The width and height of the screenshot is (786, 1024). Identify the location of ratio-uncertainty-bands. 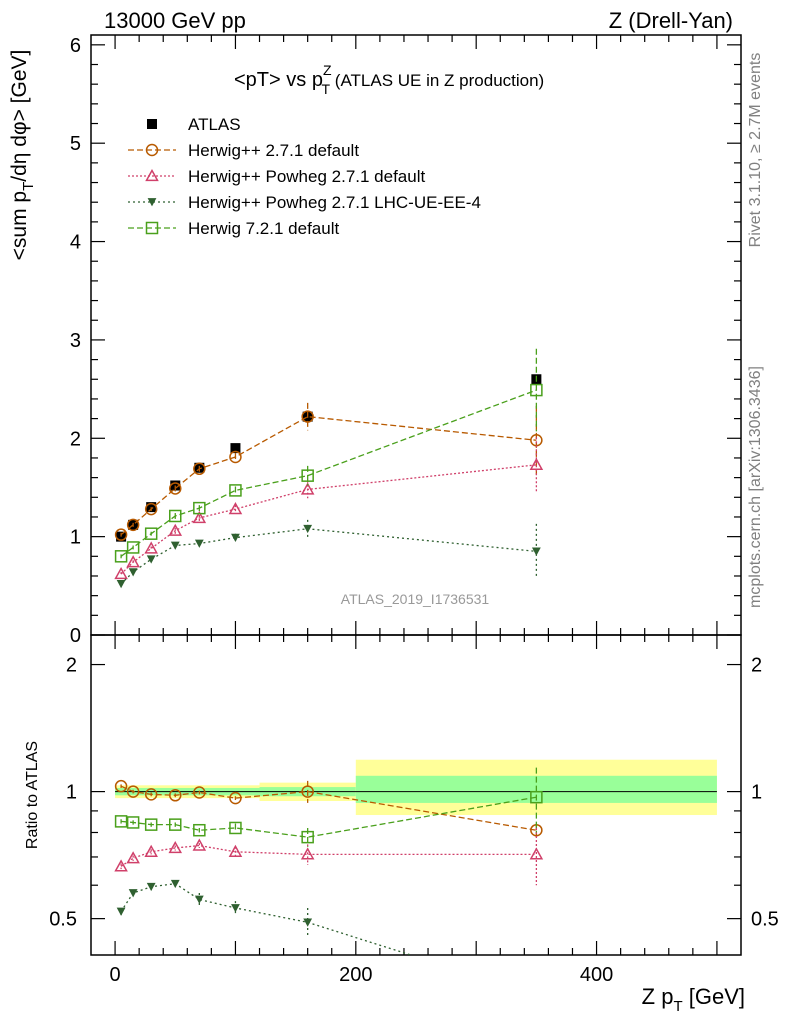
(416, 787).